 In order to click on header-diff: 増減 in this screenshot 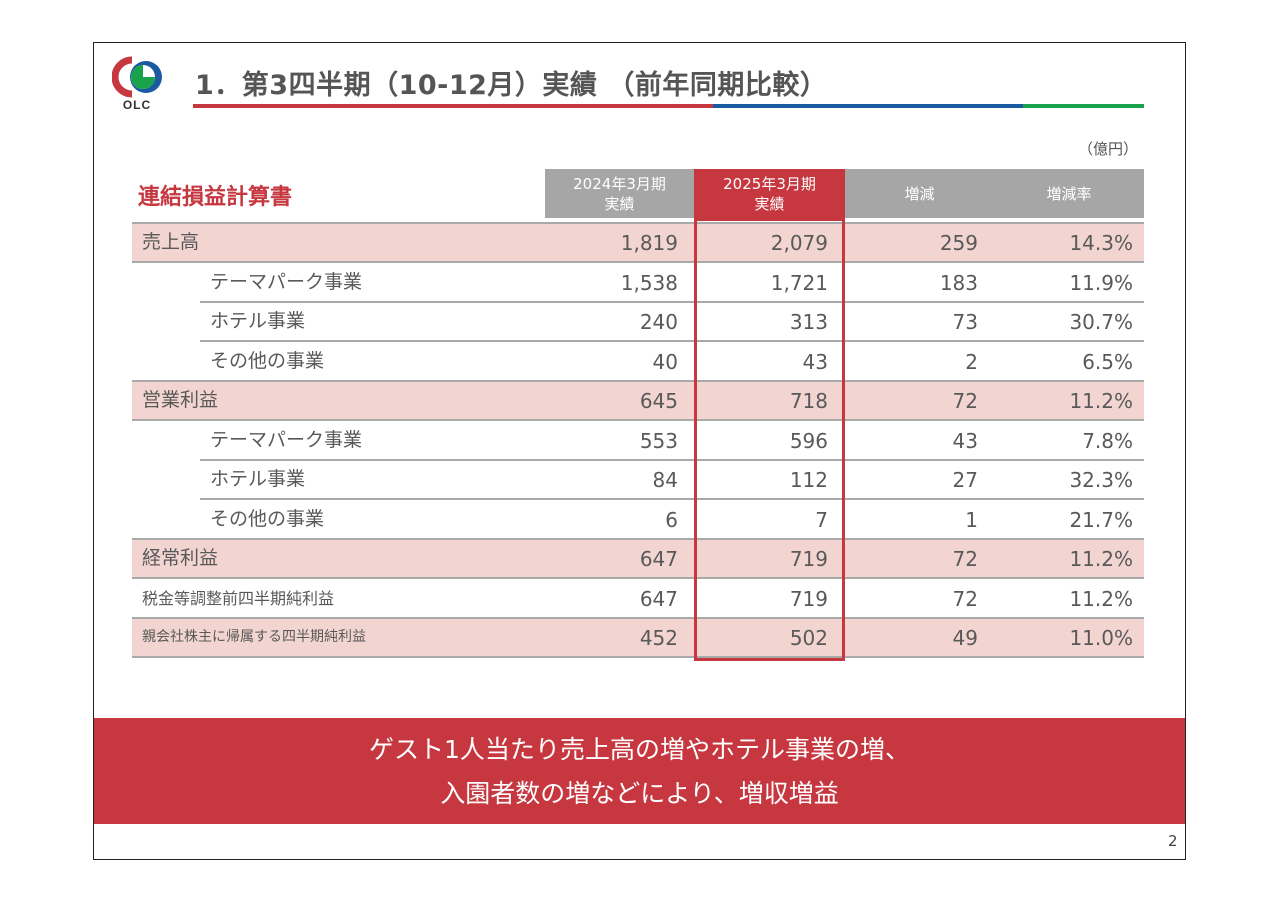, I will do `click(919, 193)`.